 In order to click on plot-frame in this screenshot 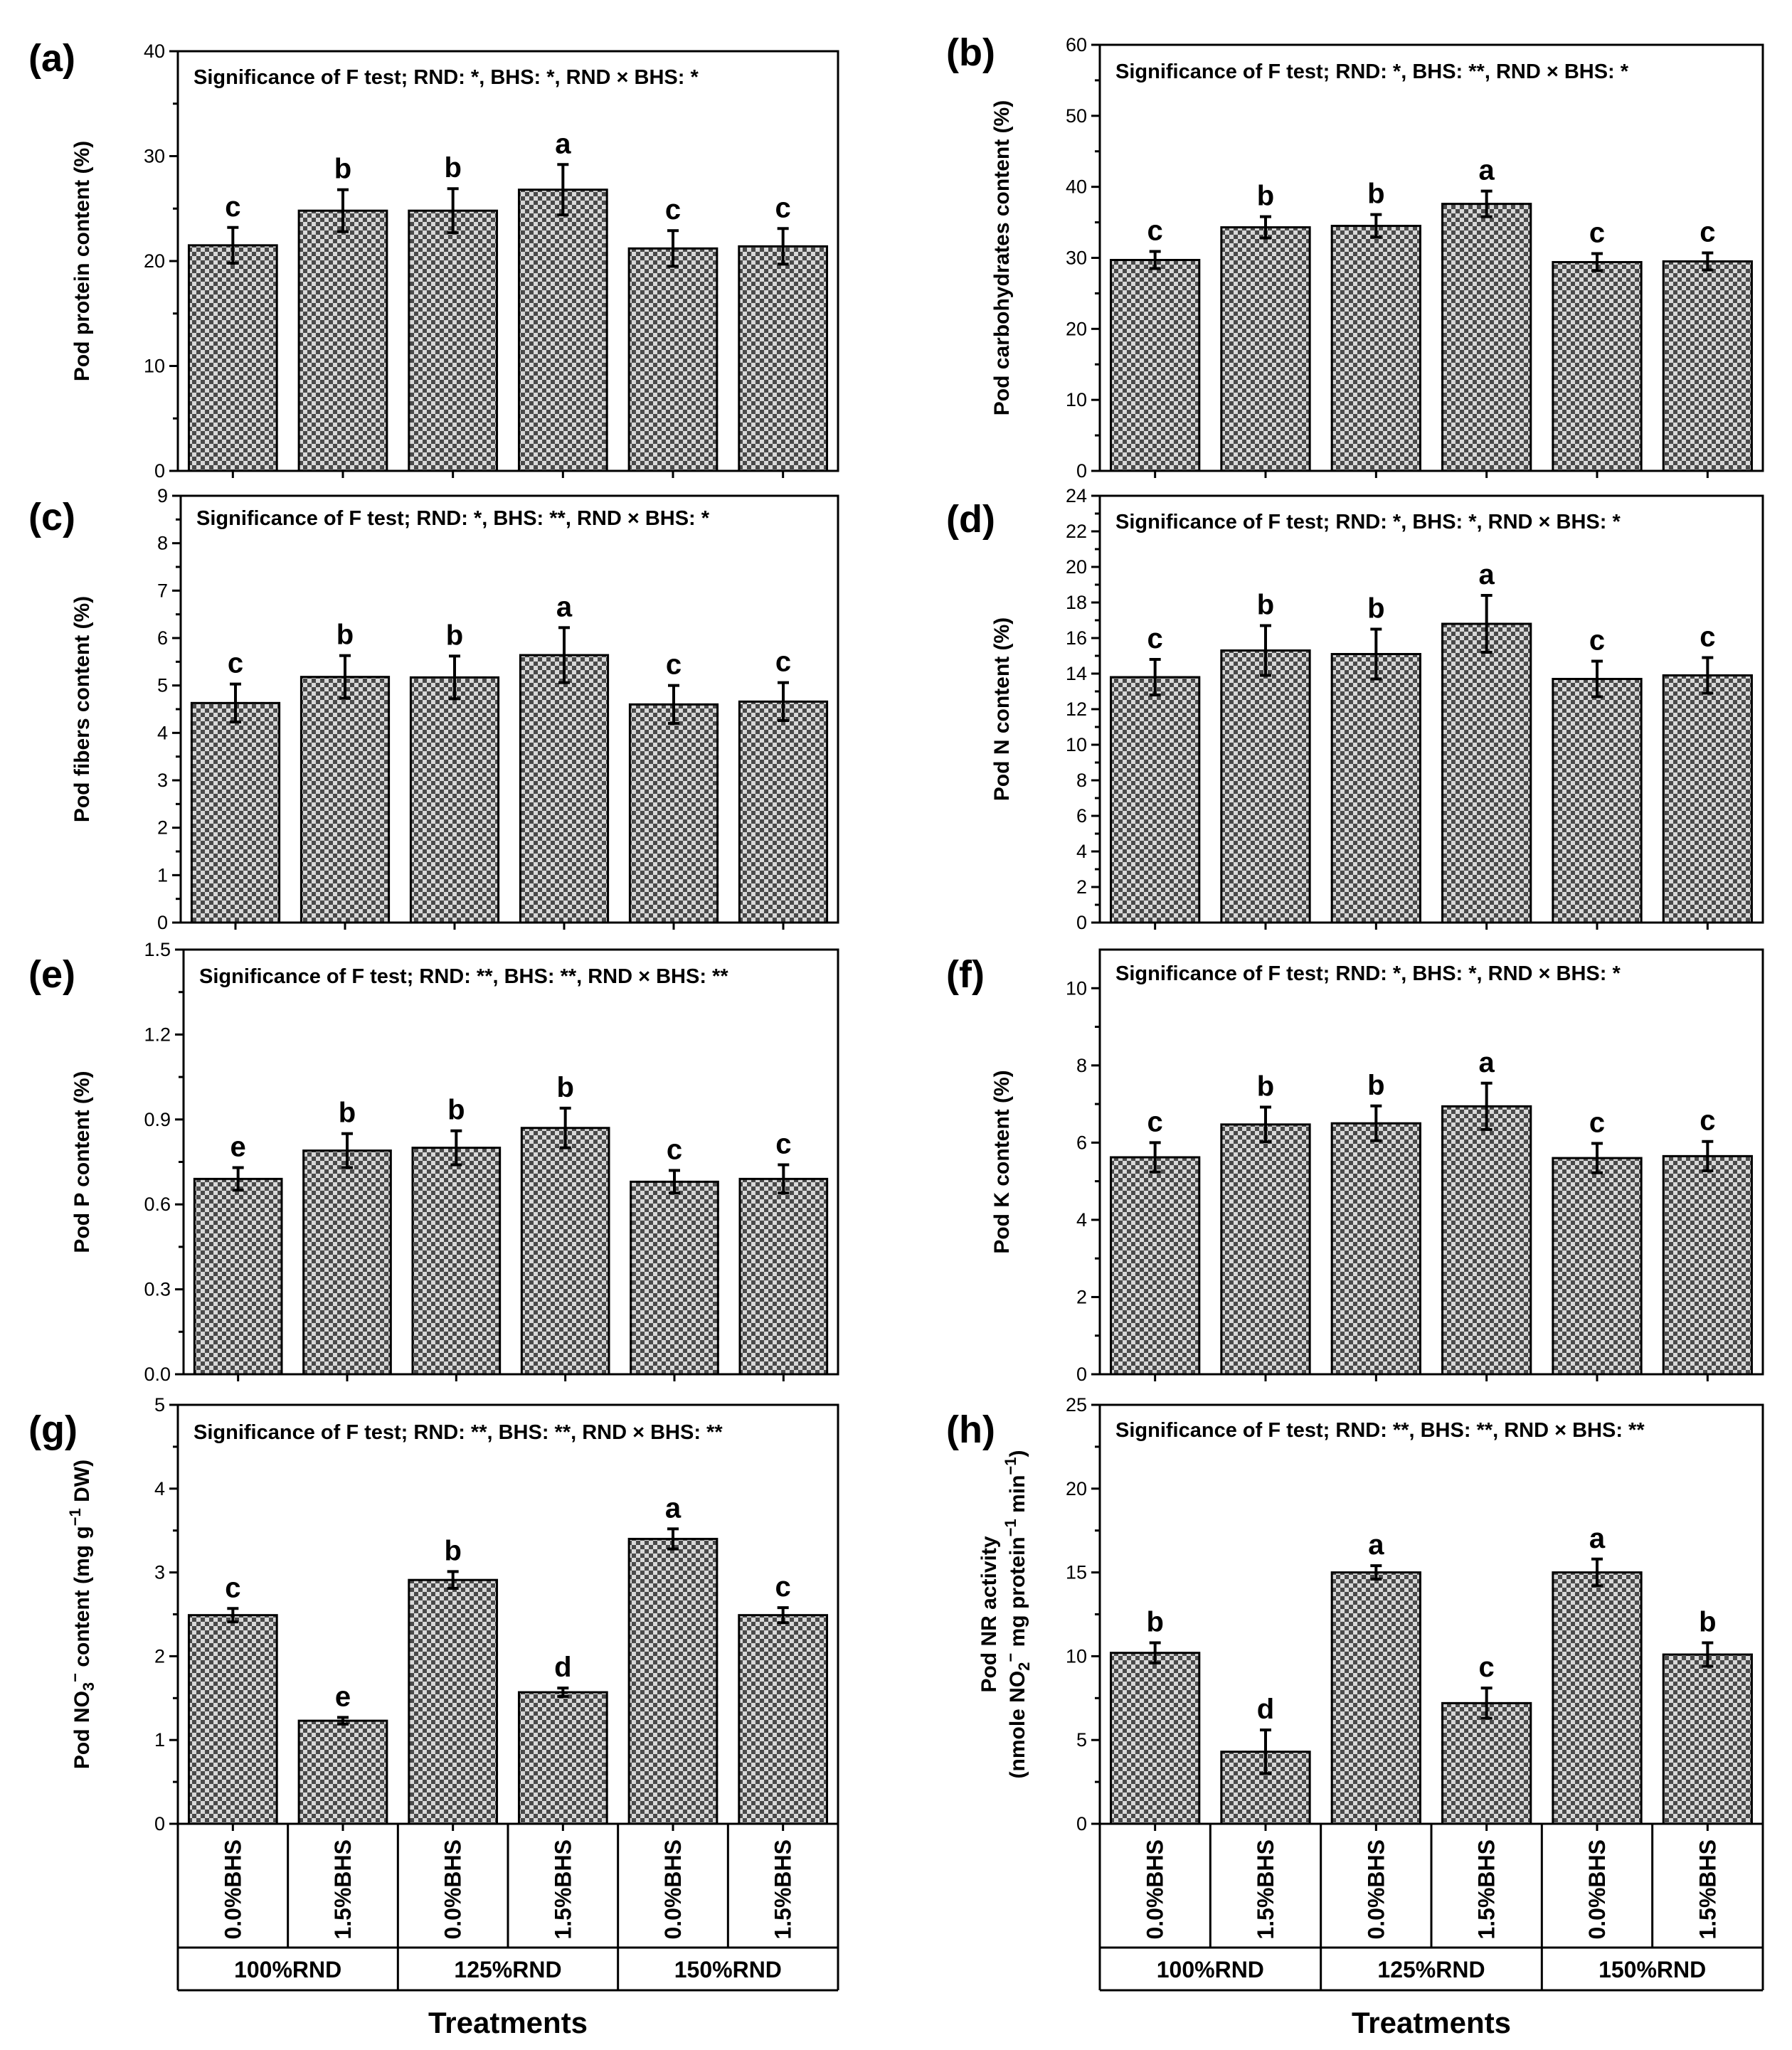, I will do `click(1431, 1162)`.